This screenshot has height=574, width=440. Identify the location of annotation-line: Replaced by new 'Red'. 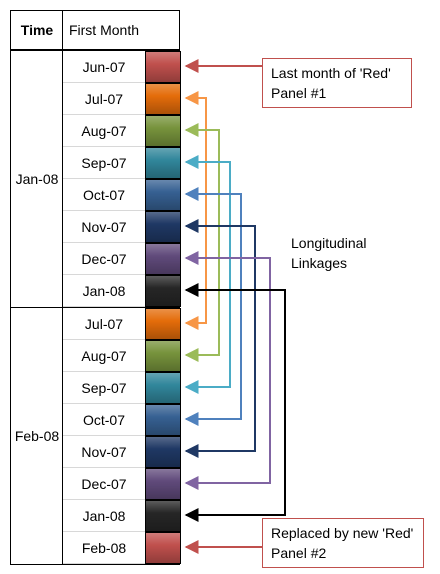
(342, 533).